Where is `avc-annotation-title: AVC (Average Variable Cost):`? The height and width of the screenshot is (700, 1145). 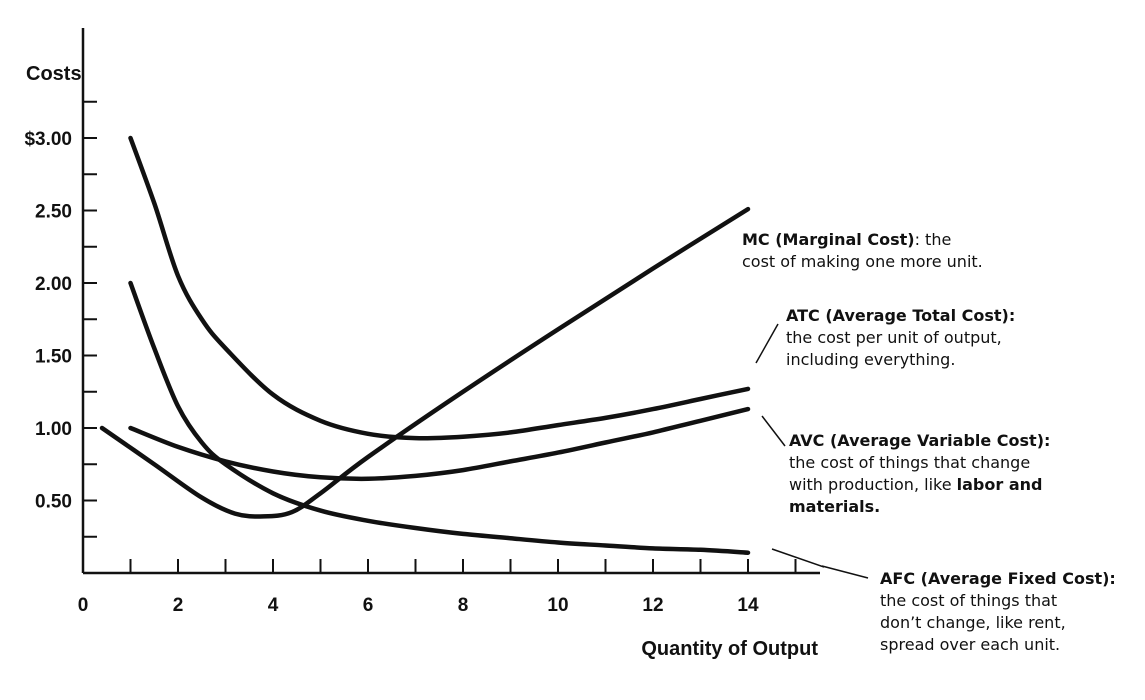
avc-annotation-title: AVC (Average Variable Cost): is located at coordinates (920, 440).